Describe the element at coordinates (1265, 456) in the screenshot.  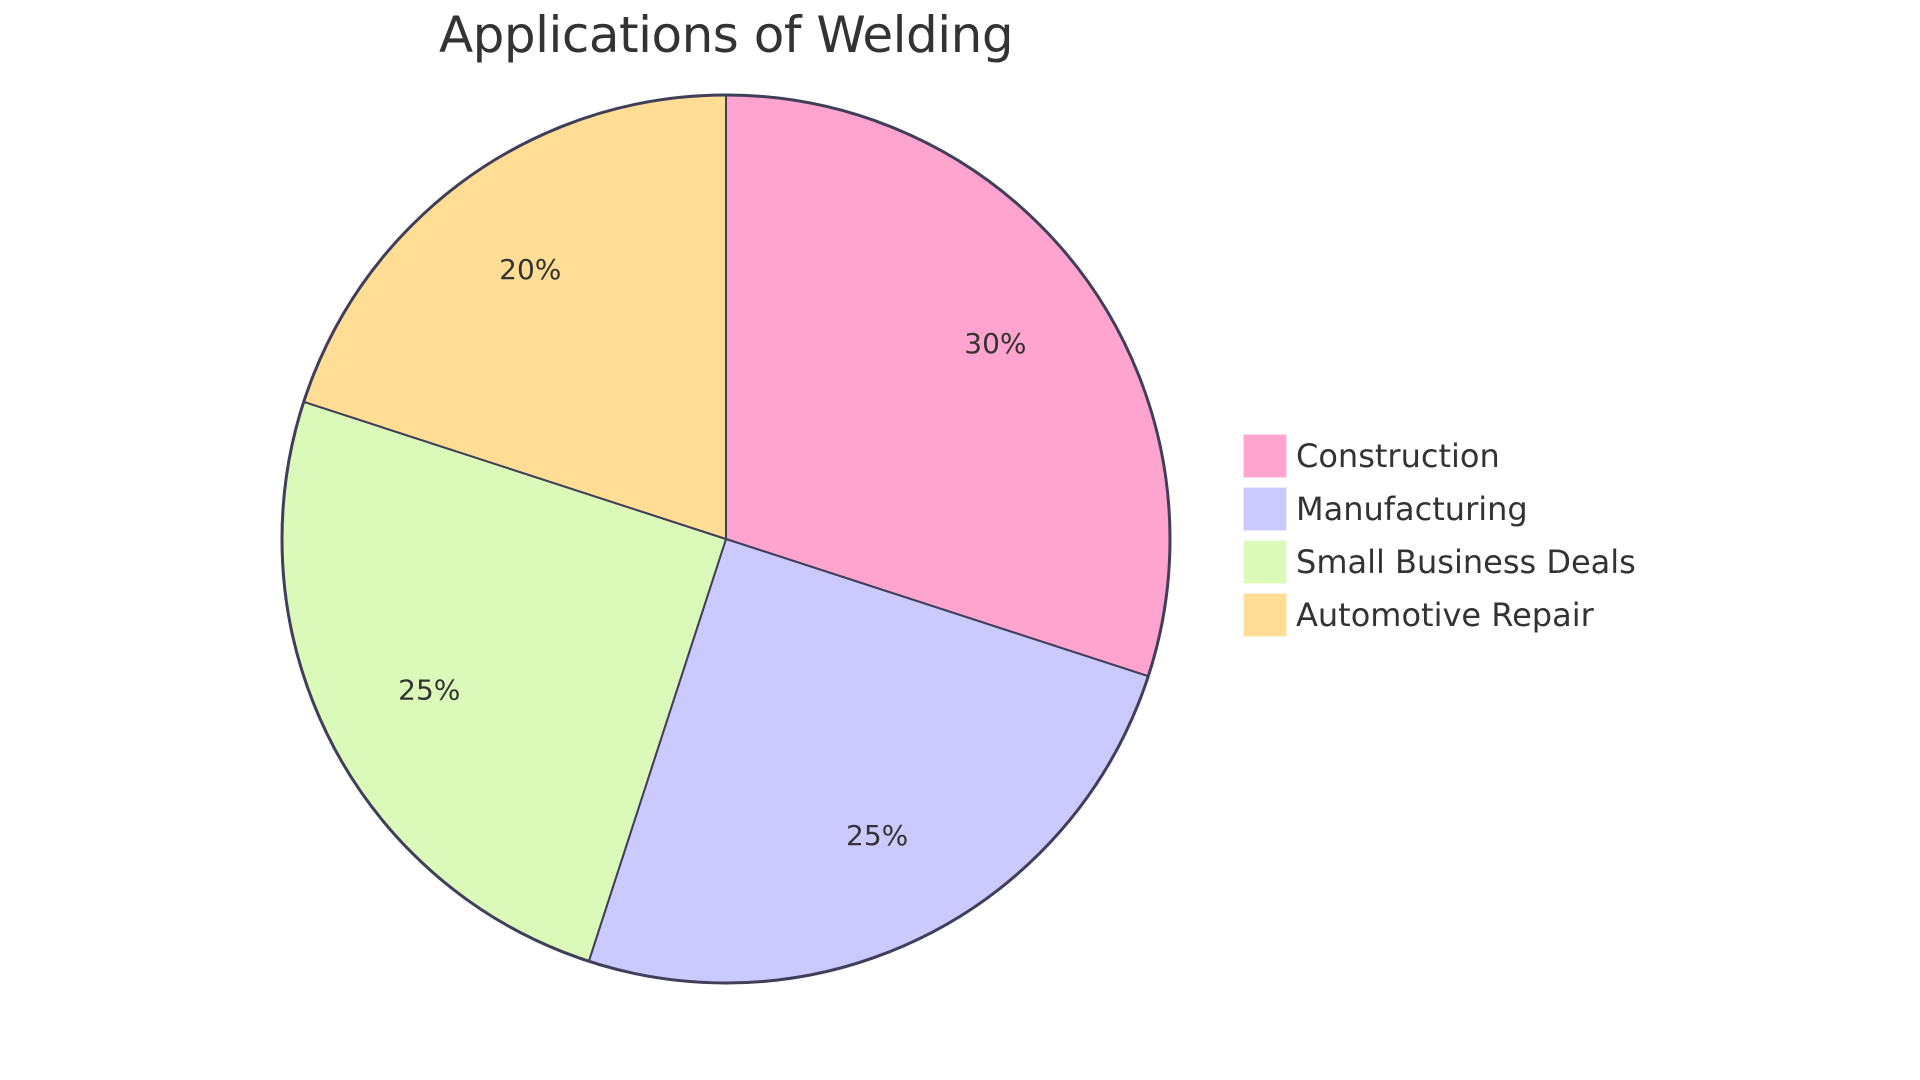
I see `legend-swatch-construction` at that location.